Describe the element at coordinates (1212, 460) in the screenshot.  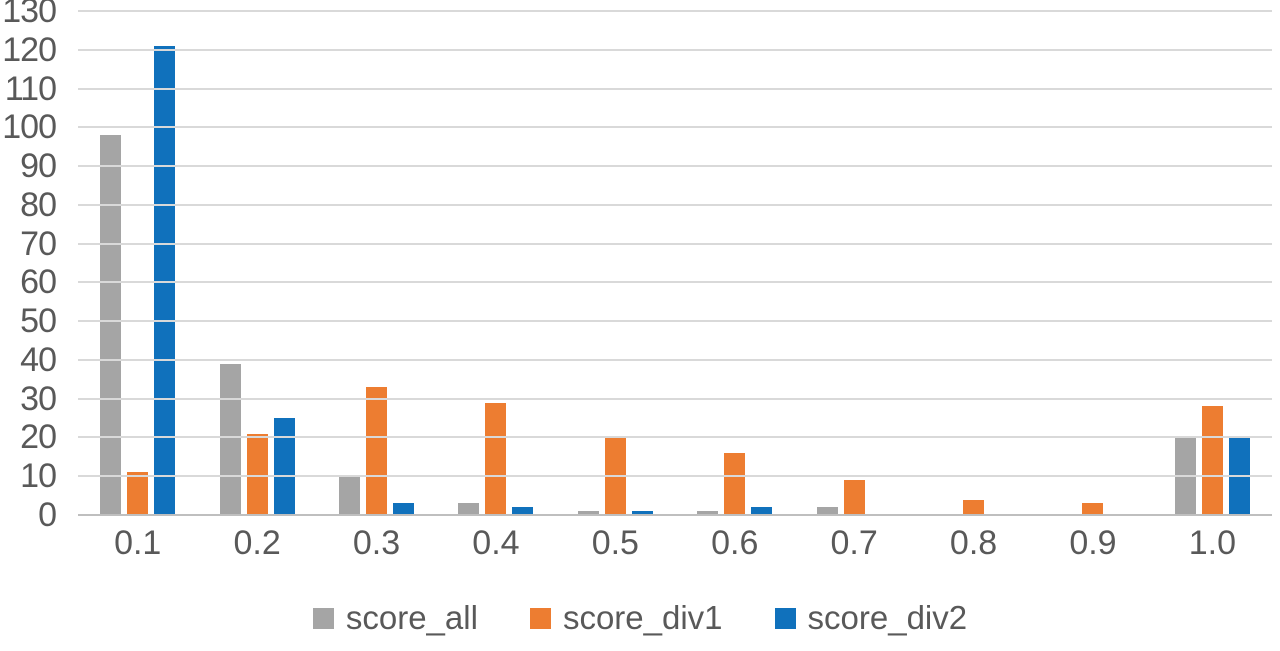
I see `bar-score_div1-1.0` at that location.